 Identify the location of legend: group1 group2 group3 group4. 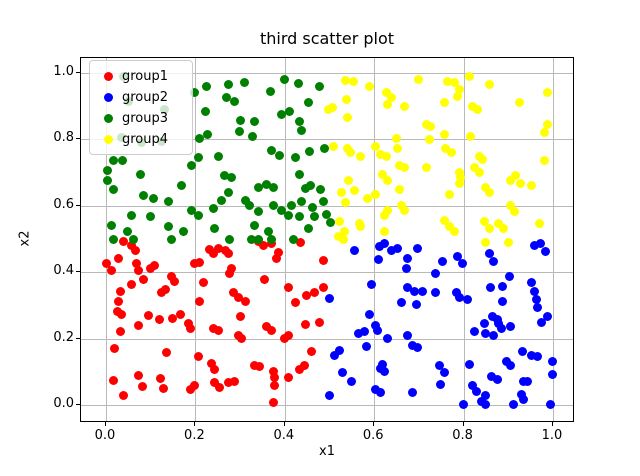
(141, 107).